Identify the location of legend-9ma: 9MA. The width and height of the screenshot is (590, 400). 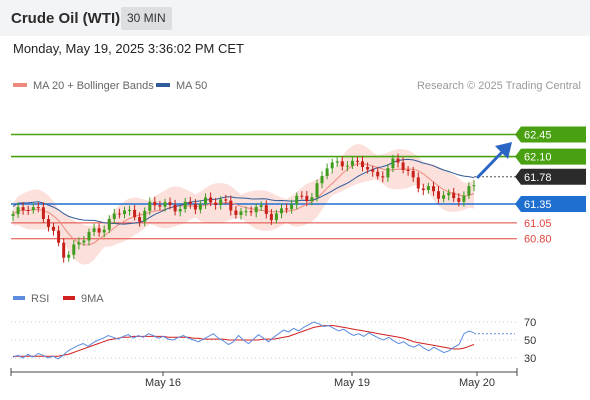
(83, 299).